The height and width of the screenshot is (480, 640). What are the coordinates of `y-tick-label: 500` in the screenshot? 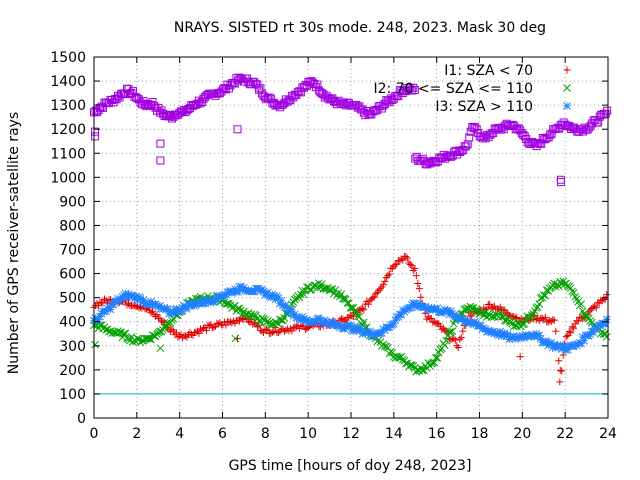 It's located at (72, 299).